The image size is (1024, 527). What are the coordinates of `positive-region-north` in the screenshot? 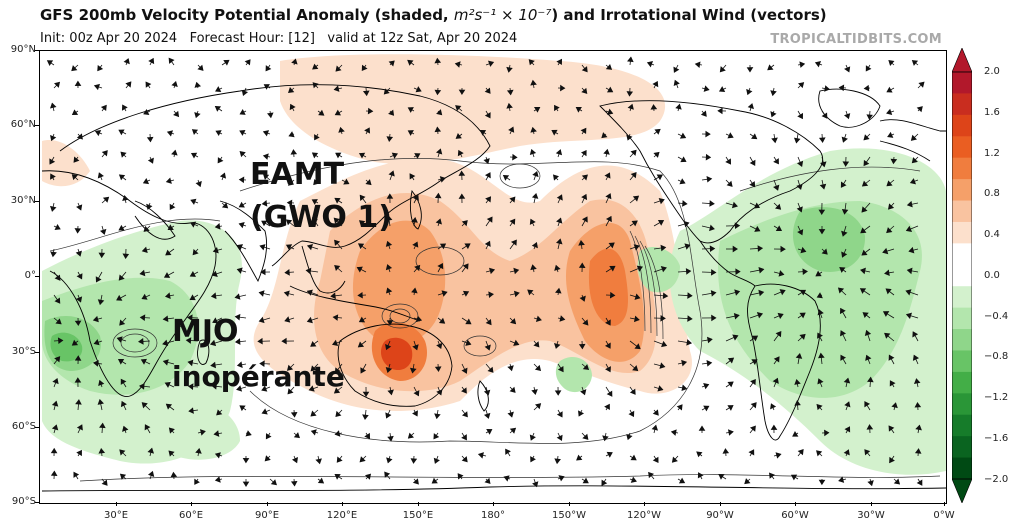 It's located at (473, 109).